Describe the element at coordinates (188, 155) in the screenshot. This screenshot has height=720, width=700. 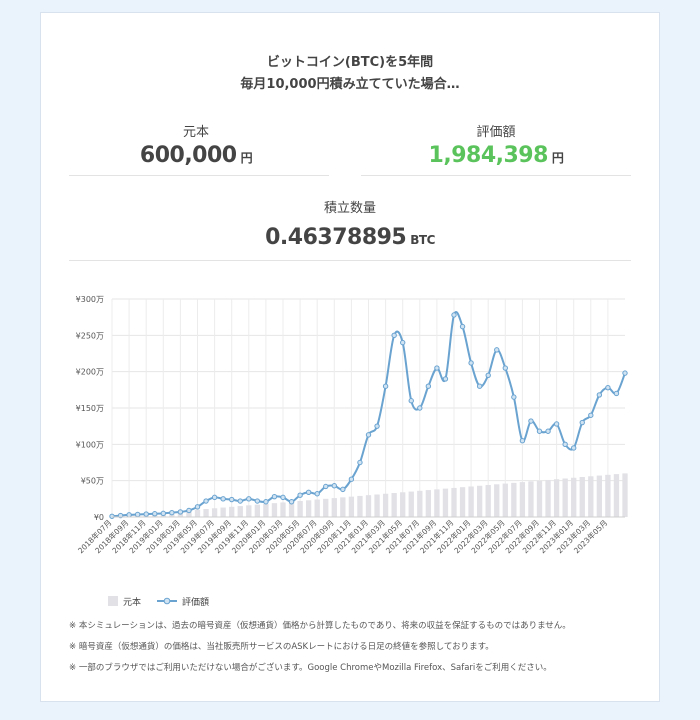
I see `principal-amount: 600,000` at that location.